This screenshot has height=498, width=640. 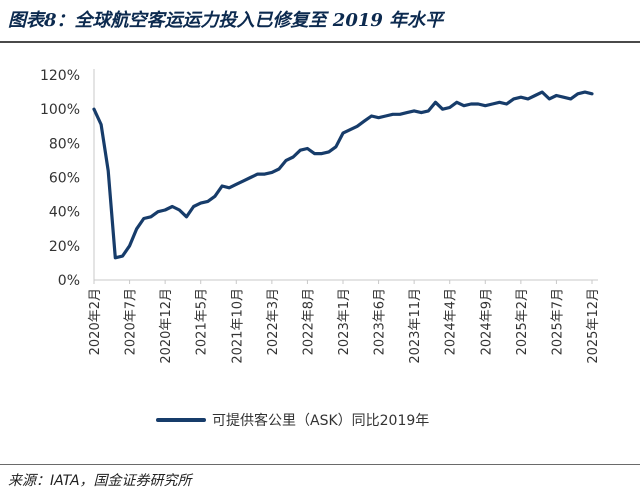 What do you see at coordinates (64, 213) in the screenshot?
I see `y-tick-label: 40%` at bounding box center [64, 213].